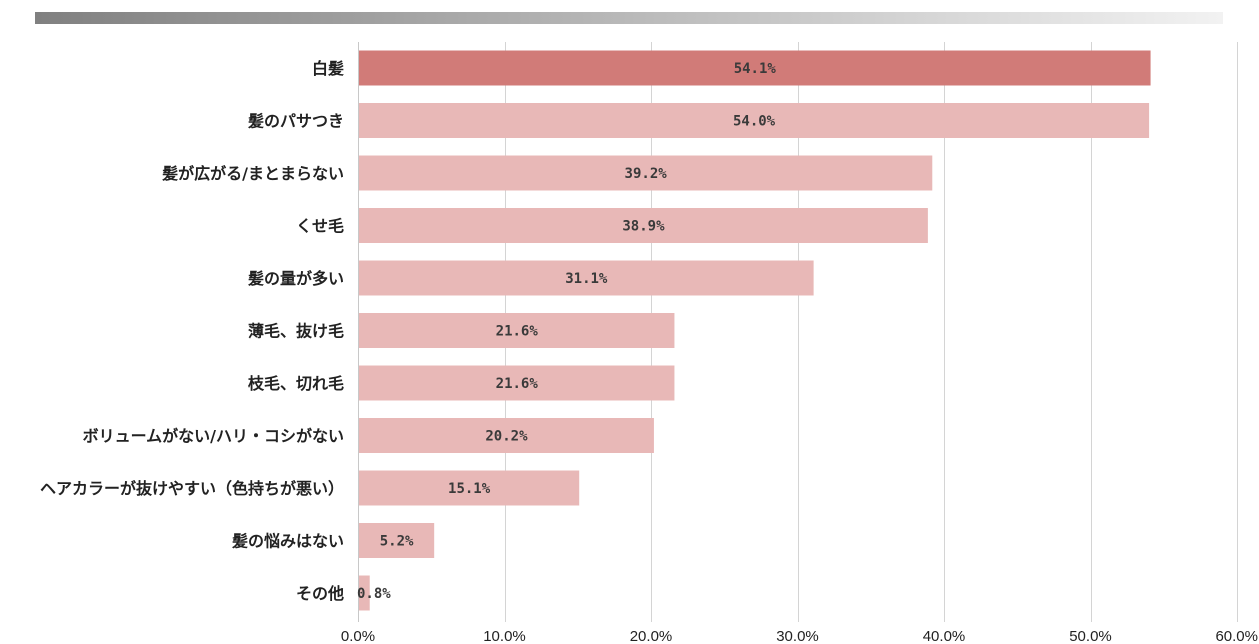 The width and height of the screenshot is (1259, 644). I want to click on value-label: 54.0%, so click(754, 122).